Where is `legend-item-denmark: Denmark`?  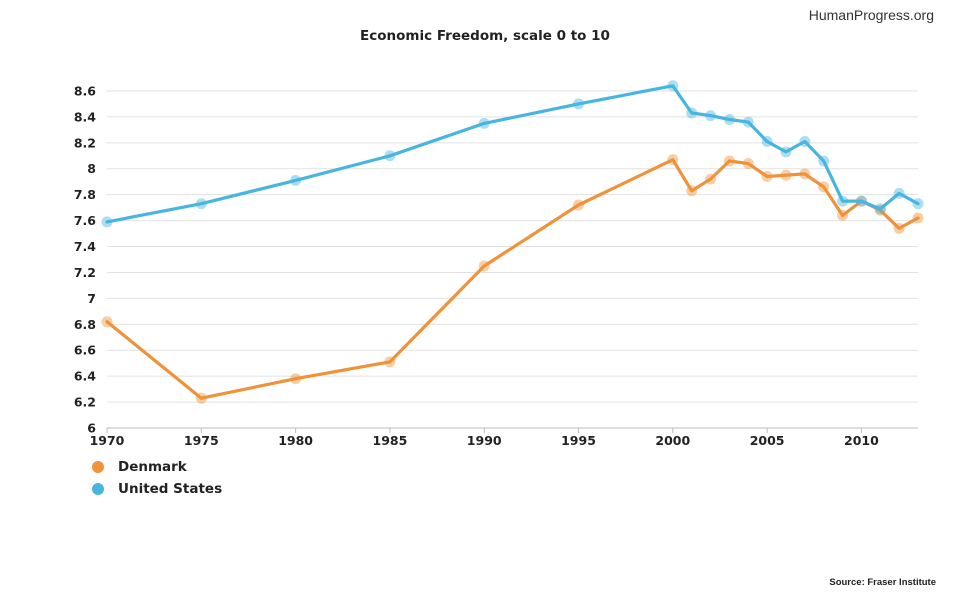
legend-item-denmark: Denmark is located at coordinates (157, 467).